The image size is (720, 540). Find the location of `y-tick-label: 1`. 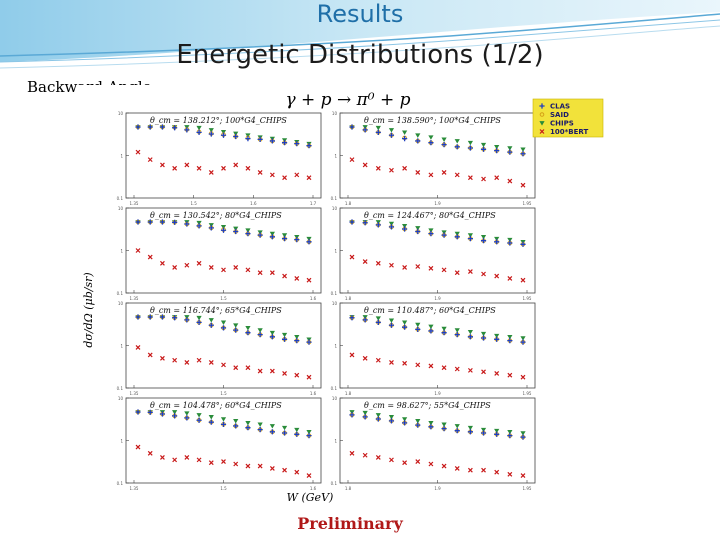

y-tick-label: 1 is located at coordinates (335, 156).